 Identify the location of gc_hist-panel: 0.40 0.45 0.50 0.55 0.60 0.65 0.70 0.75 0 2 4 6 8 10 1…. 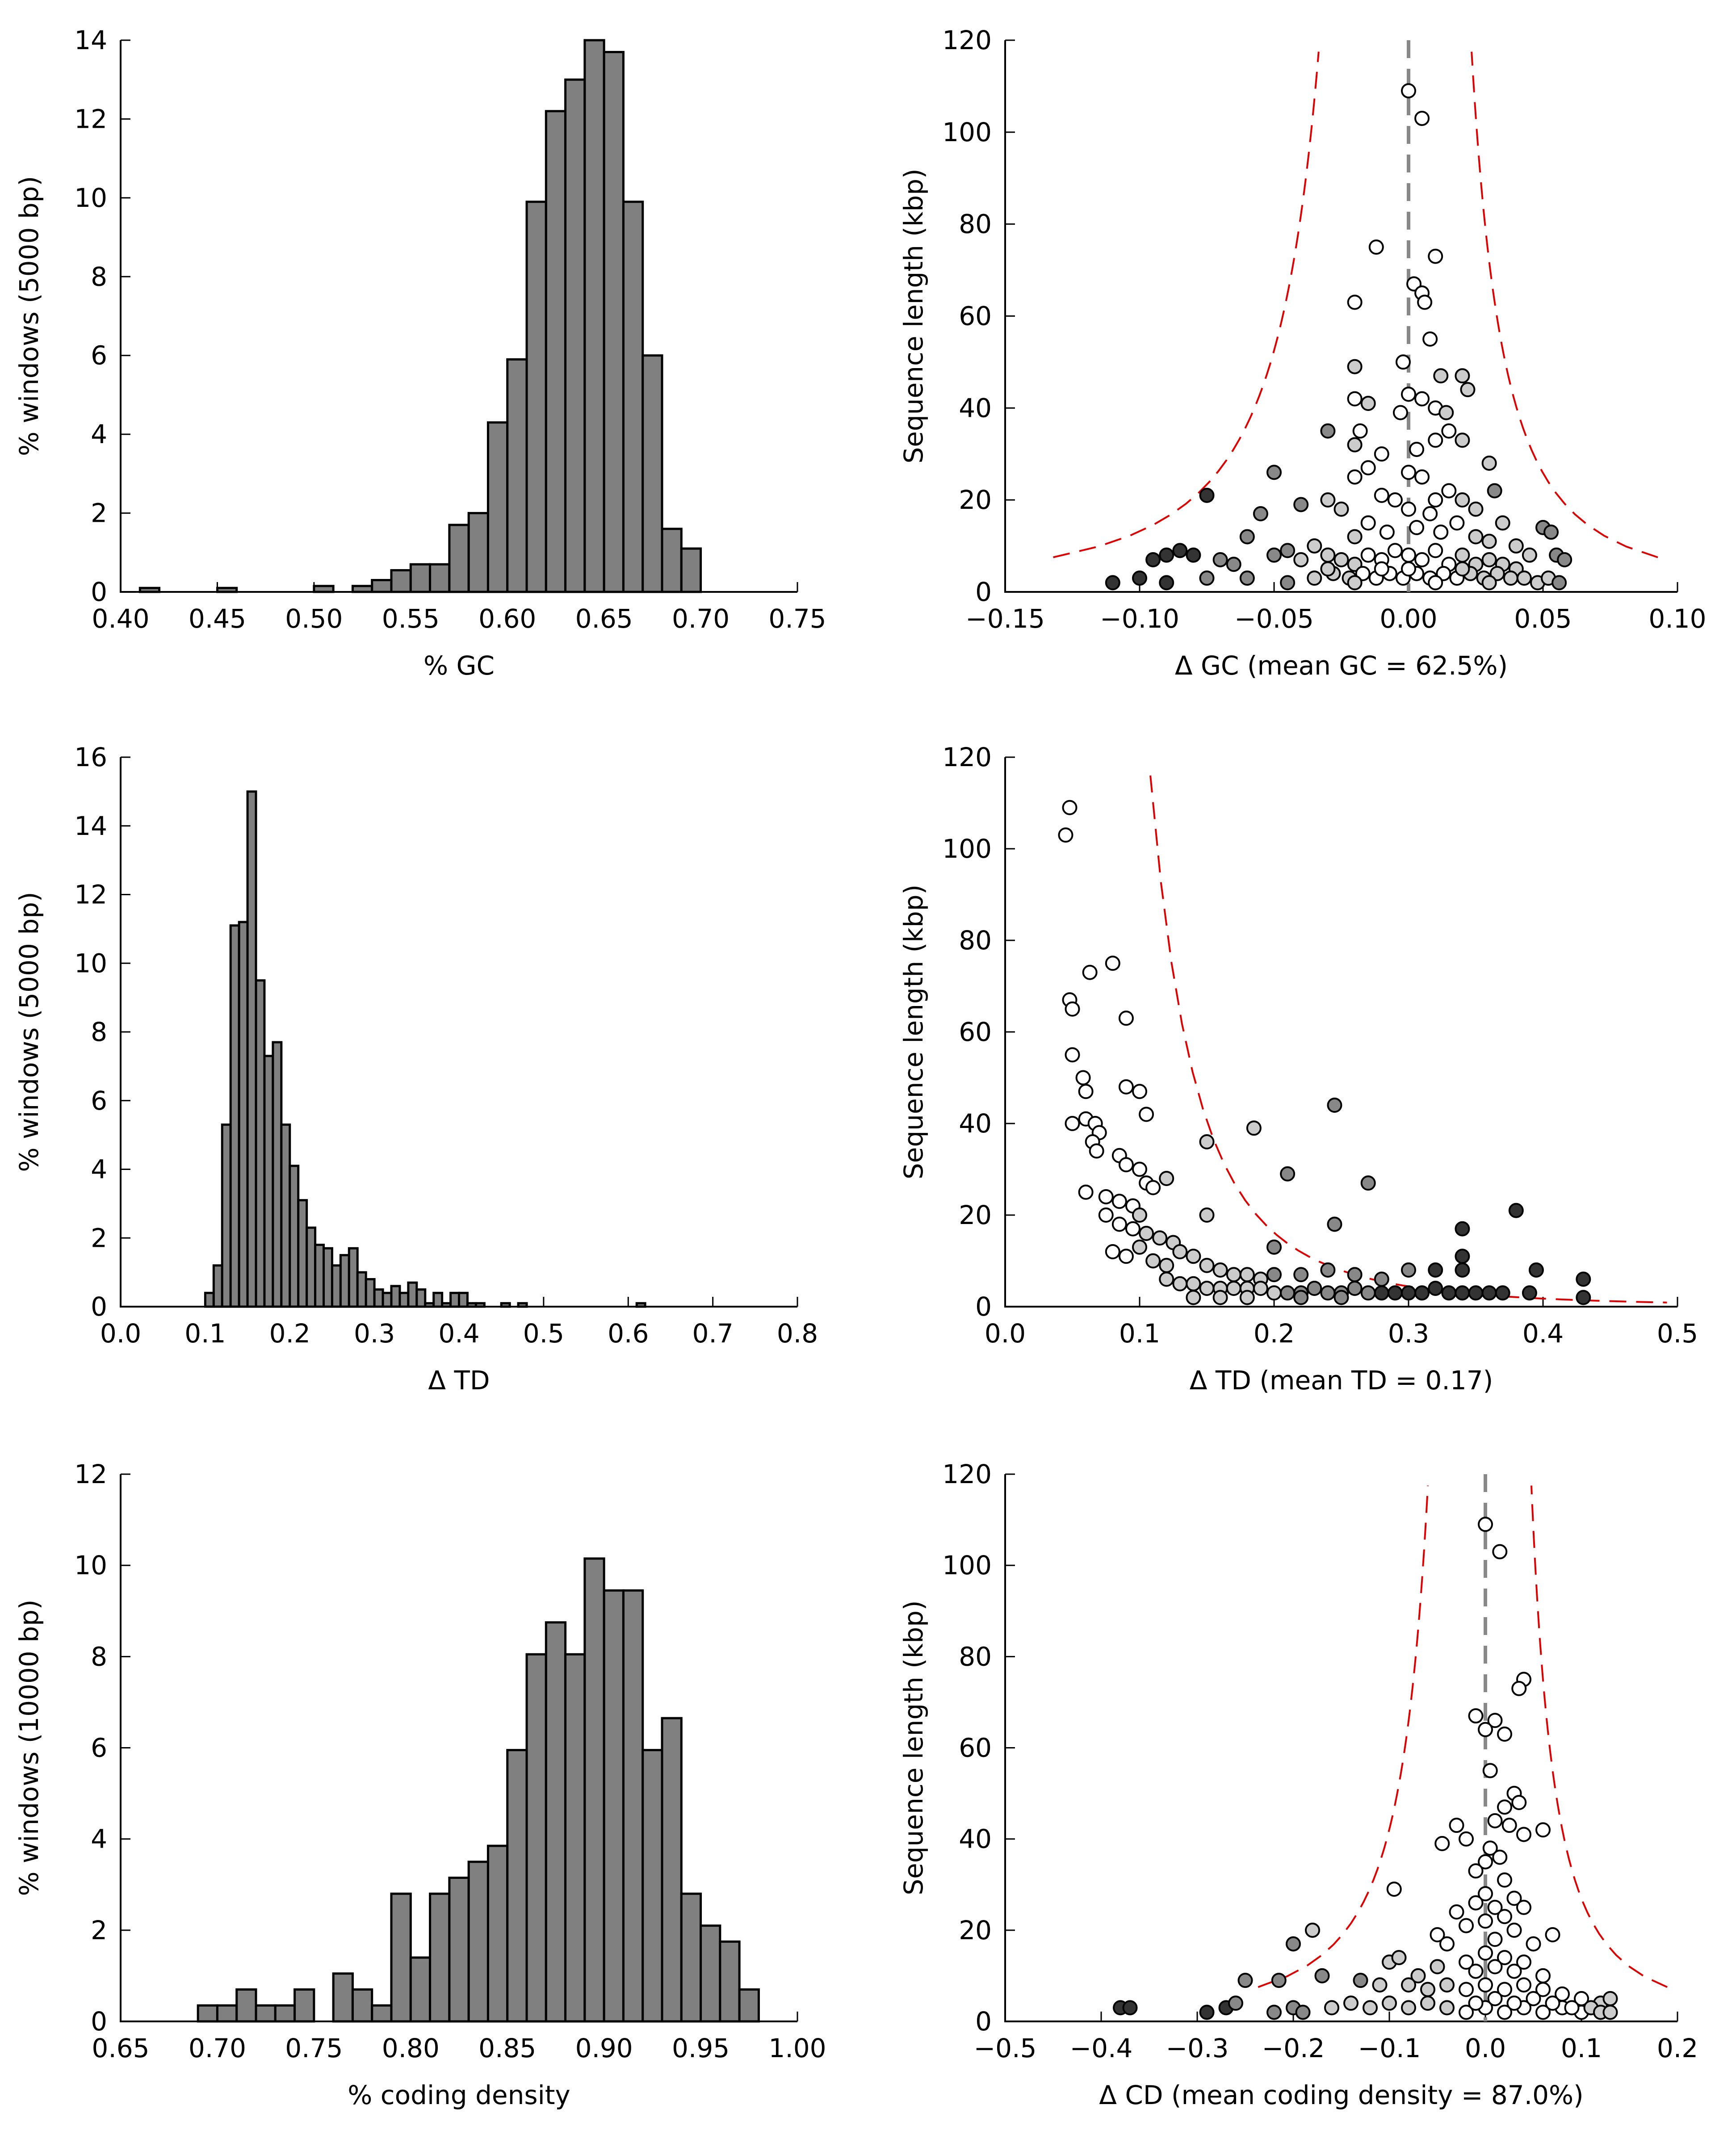
(420, 353).